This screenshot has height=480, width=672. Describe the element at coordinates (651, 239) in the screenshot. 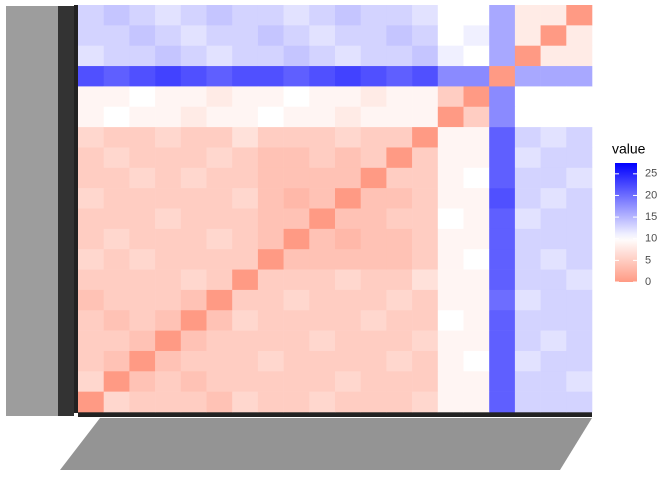

I see `colorbar-tick-label: 10` at that location.